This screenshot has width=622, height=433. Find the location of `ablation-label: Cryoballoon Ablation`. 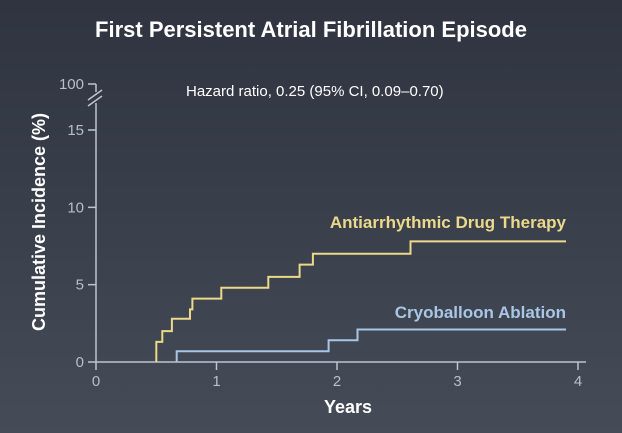

ablation-label: Cryoballoon Ablation is located at coordinates (480, 312).